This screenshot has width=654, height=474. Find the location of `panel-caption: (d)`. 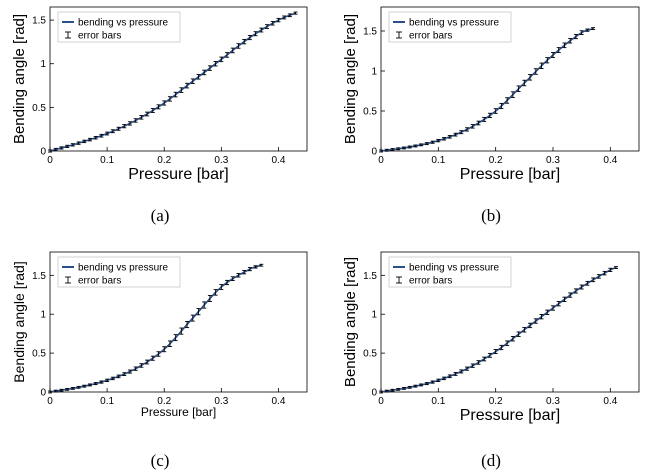

panel-caption: (d) is located at coordinates (491, 460).